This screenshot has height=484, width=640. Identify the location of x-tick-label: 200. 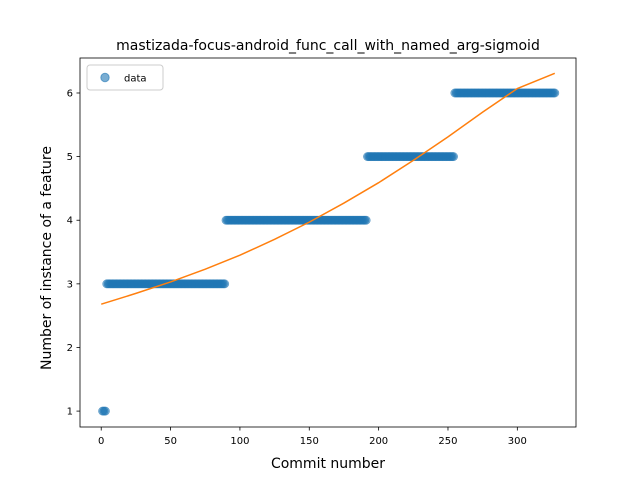
(378, 441).